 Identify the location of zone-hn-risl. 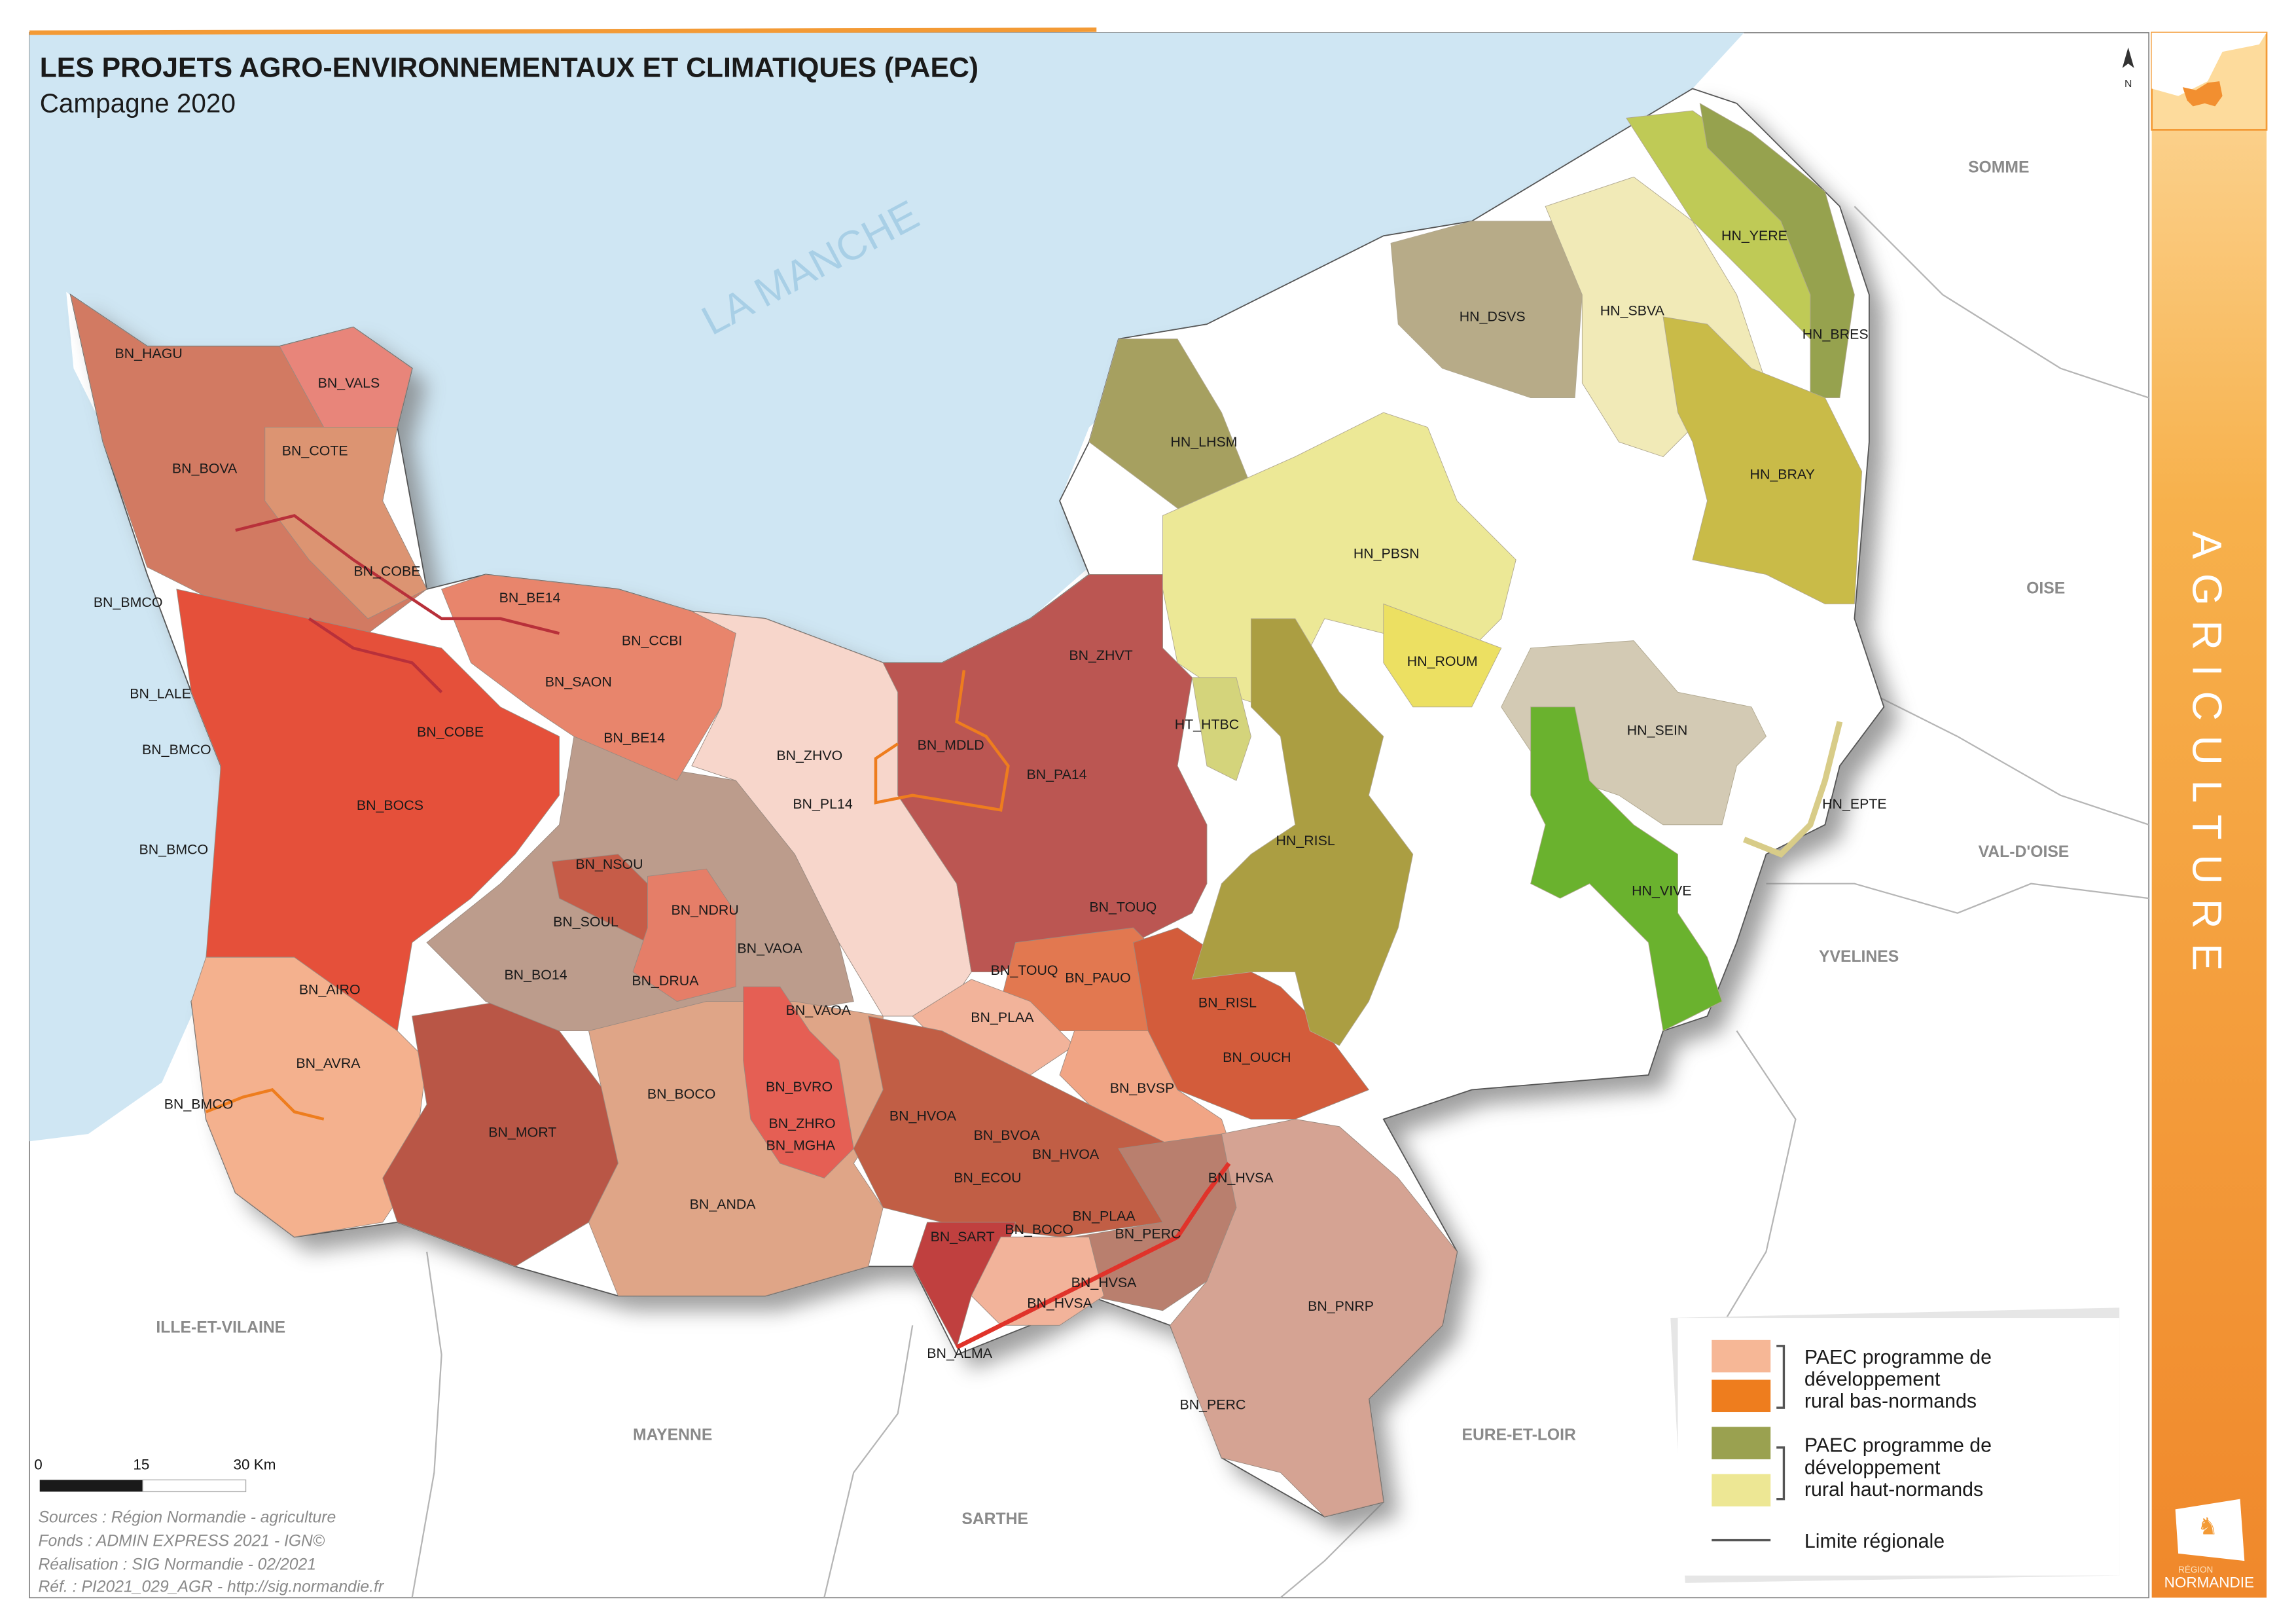
(1302, 832).